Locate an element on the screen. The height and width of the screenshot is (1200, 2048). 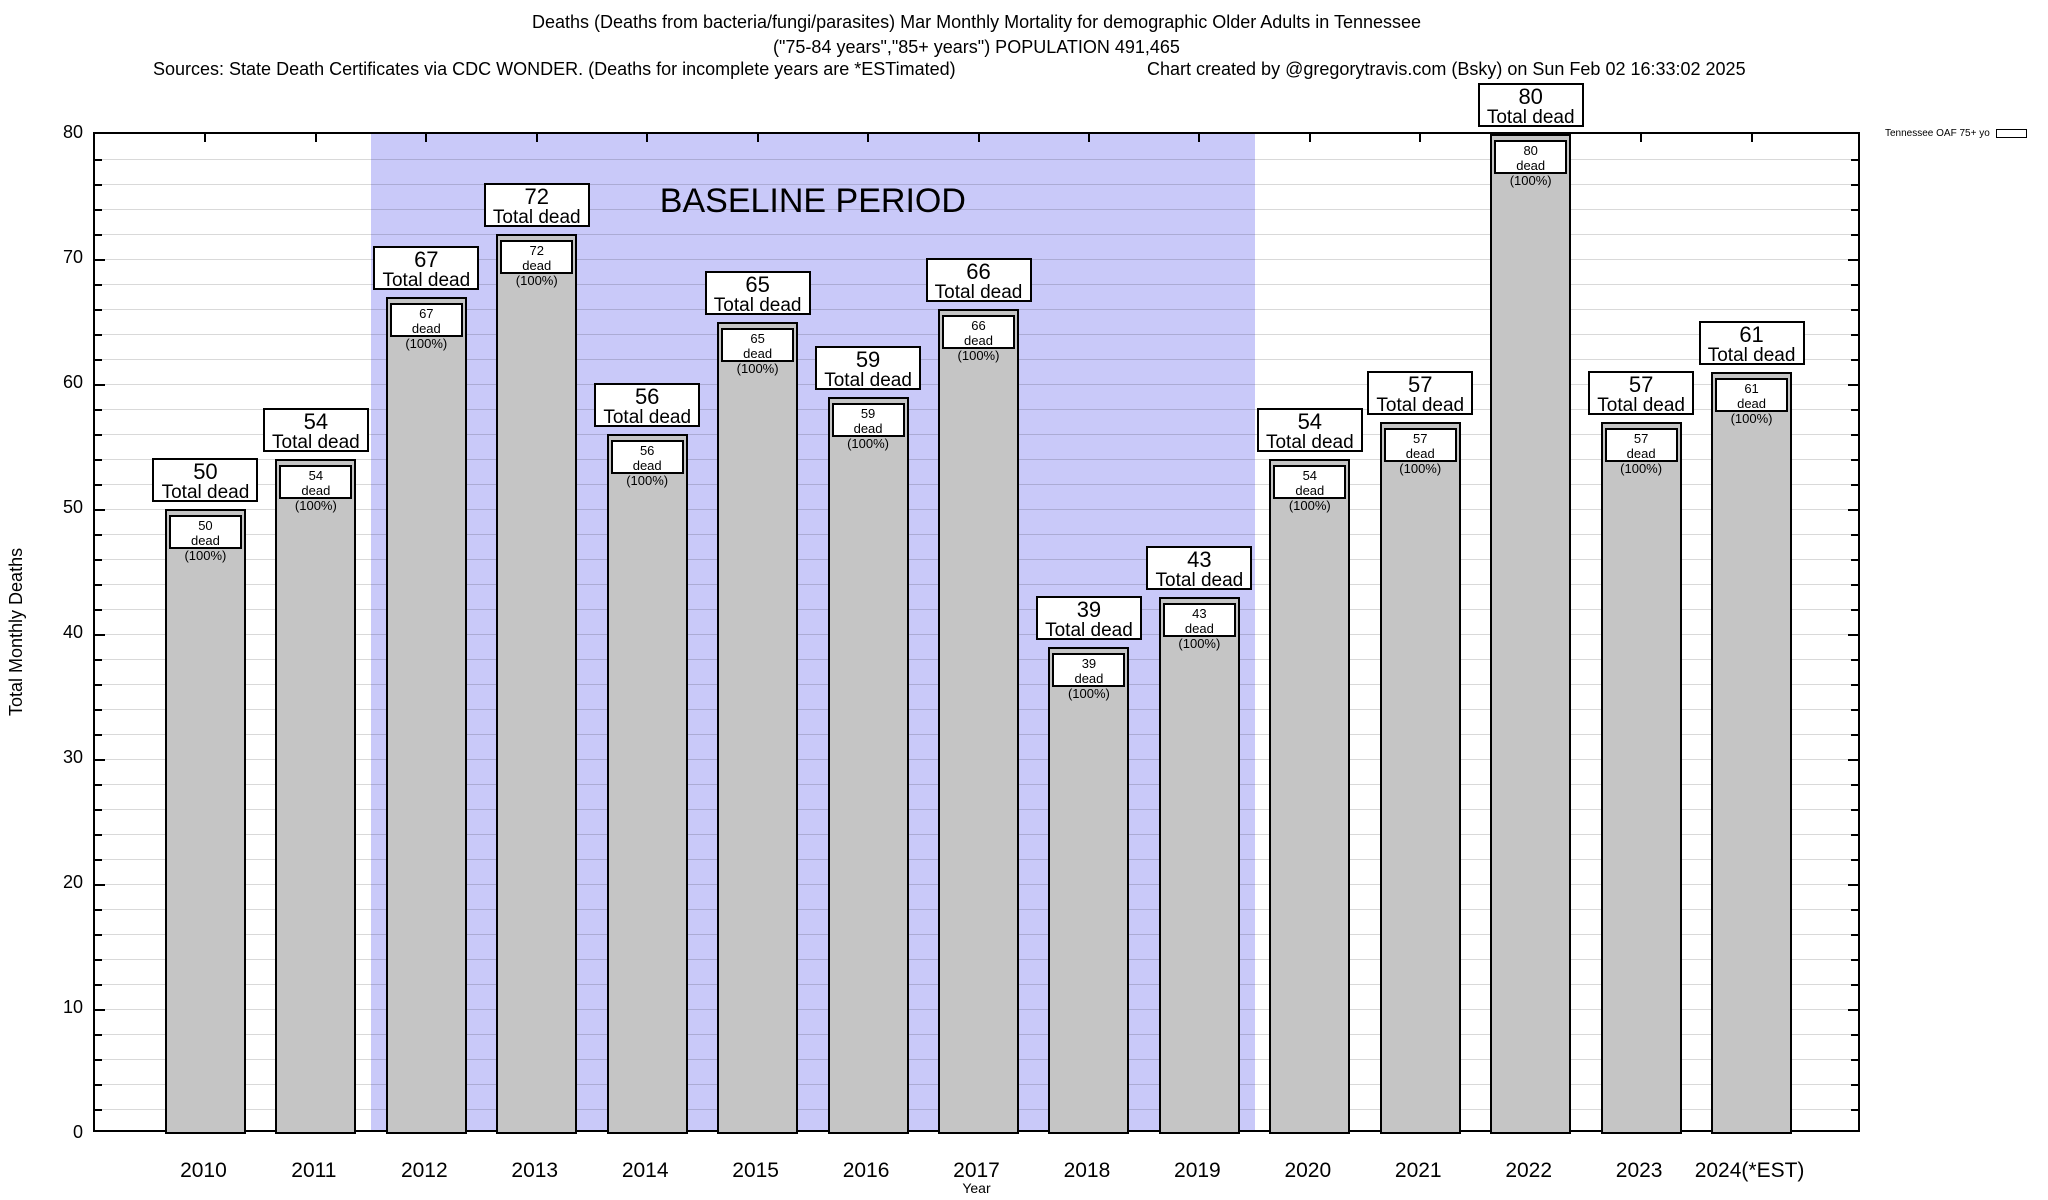
total-dead-label-2018: 39 Total dead is located at coordinates (1088, 617).